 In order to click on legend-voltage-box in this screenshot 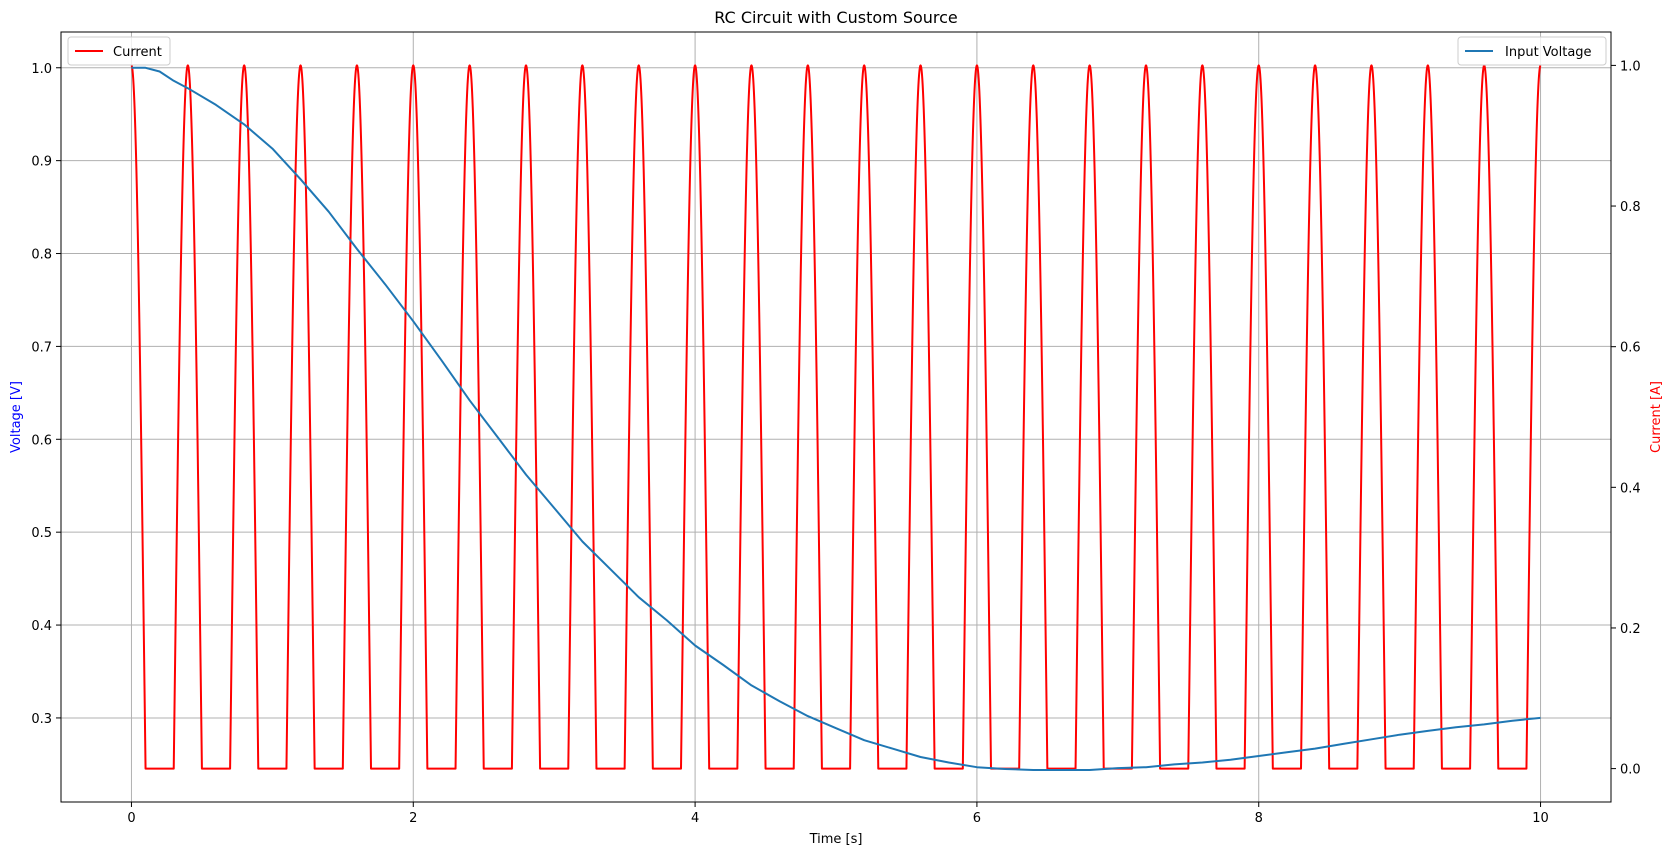, I will do `click(1532, 51)`.